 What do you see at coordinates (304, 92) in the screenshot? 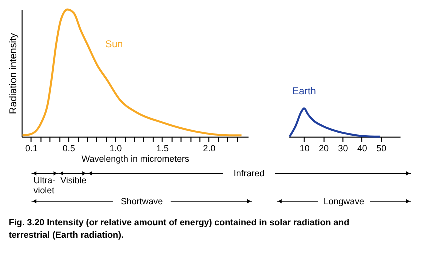
I see `series-label: Earth` at bounding box center [304, 92].